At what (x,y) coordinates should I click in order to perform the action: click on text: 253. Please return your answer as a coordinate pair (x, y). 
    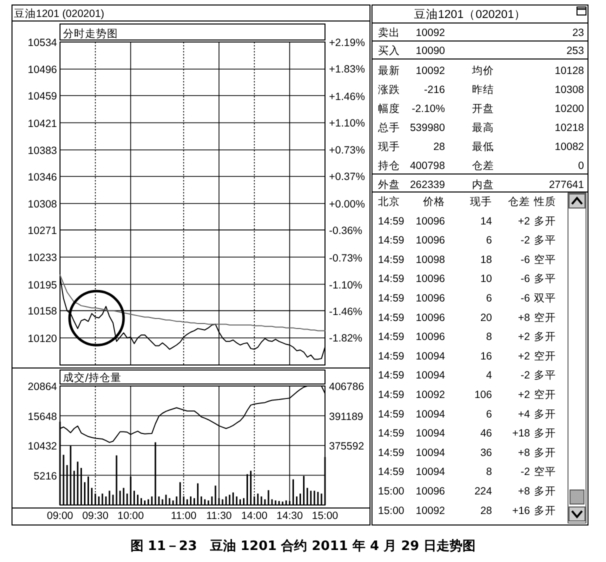
    Looking at the image, I should click on (575, 51).